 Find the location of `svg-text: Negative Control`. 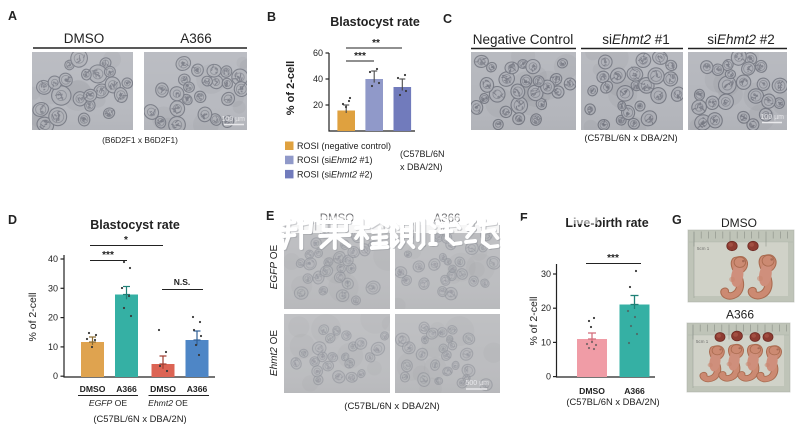

svg-text: Negative Control is located at coordinates (523, 39).